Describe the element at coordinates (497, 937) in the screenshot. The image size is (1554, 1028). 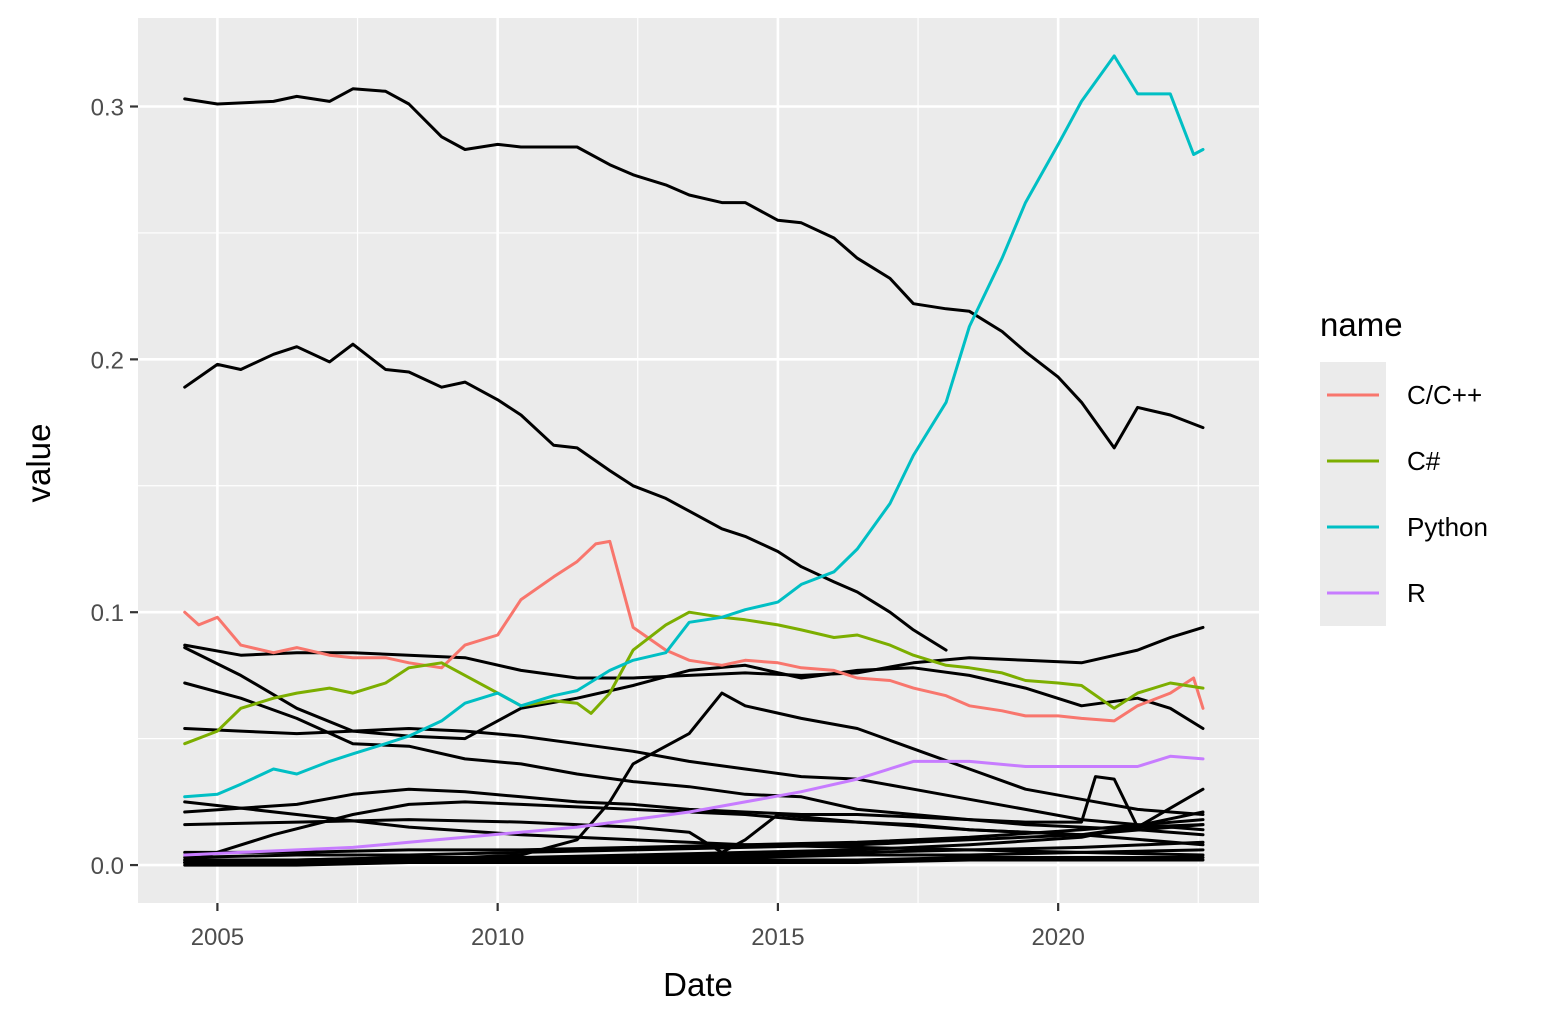
I see `x-tick-label: 2010` at that location.